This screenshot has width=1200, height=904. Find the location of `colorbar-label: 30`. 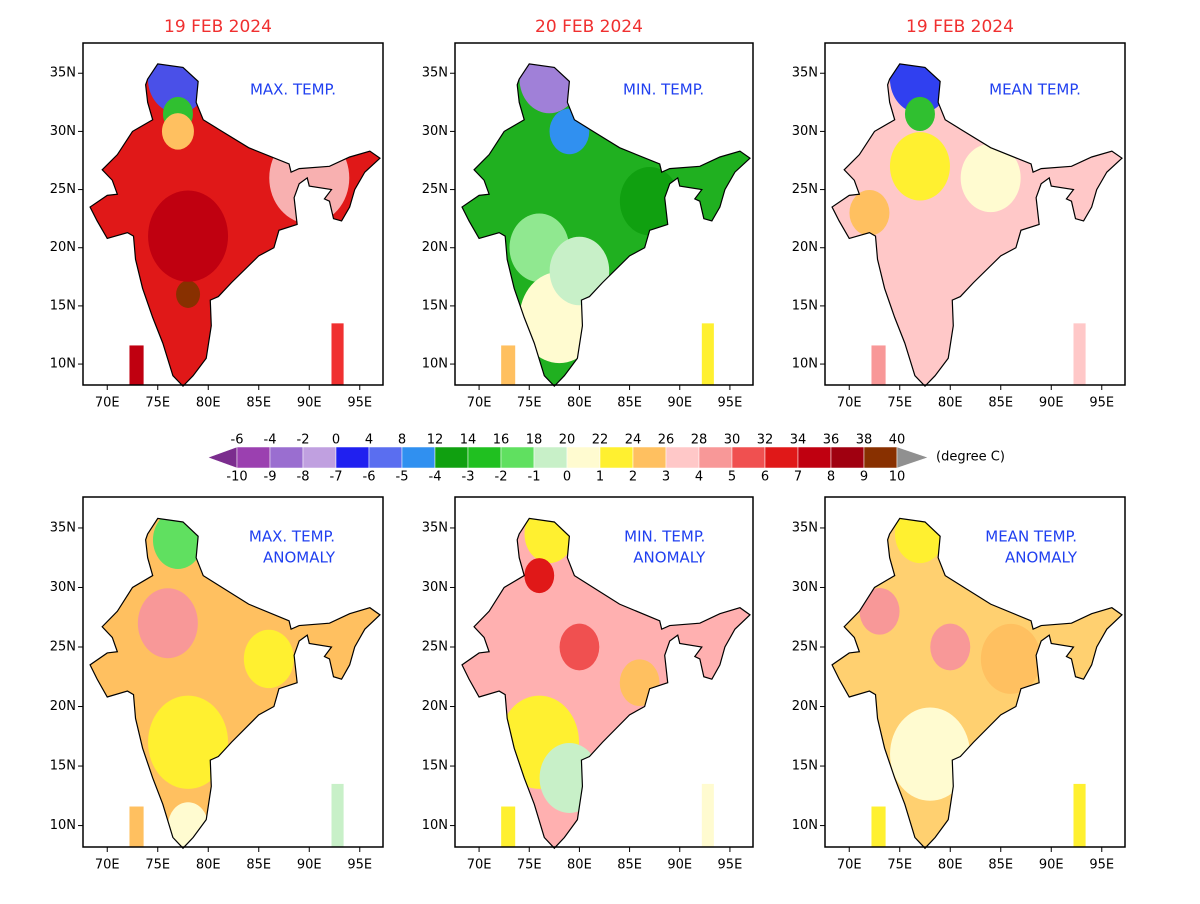

colorbar-label: 30 is located at coordinates (732, 440).